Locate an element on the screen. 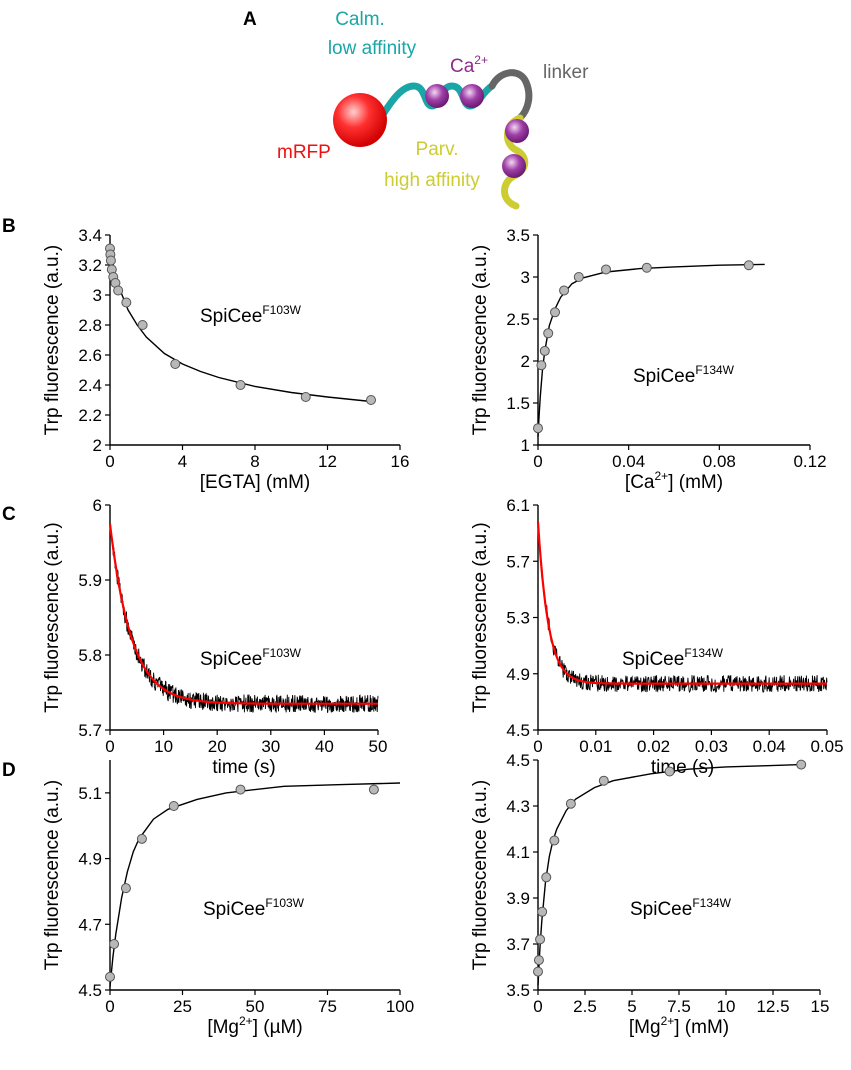  y-tick-label: 1.5 is located at coordinates (518, 403).